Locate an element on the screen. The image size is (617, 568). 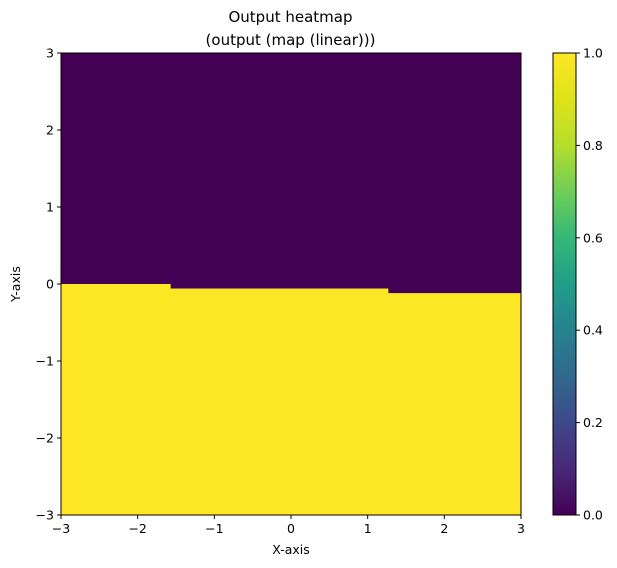
y-tick-label: −3 is located at coordinates (45, 515).